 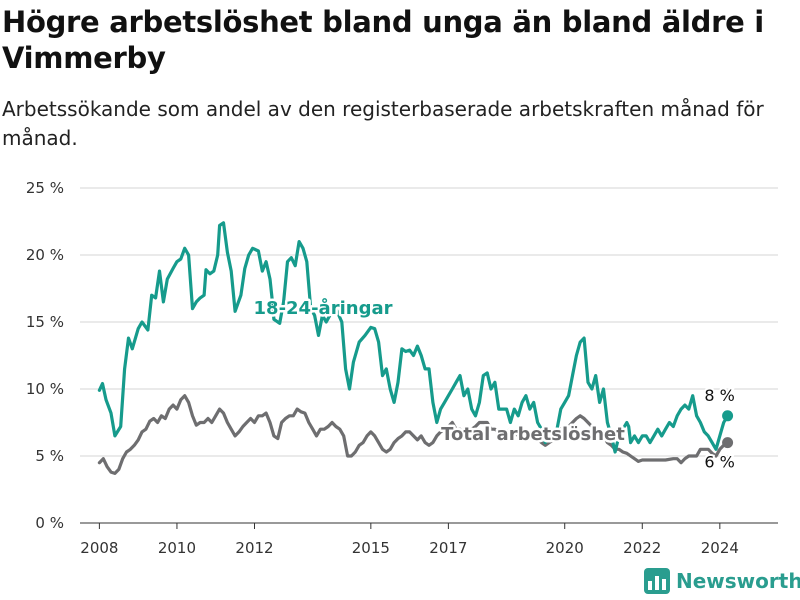 What do you see at coordinates (45, 255) in the screenshot?
I see `y-tick-label: 20 %` at bounding box center [45, 255].